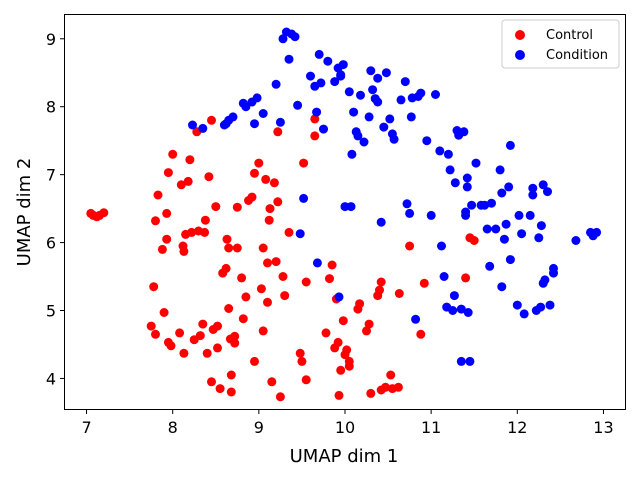 The image size is (640, 480). Describe the element at coordinates (431, 427) in the screenshot. I see `x-tick-label: 11` at that location.